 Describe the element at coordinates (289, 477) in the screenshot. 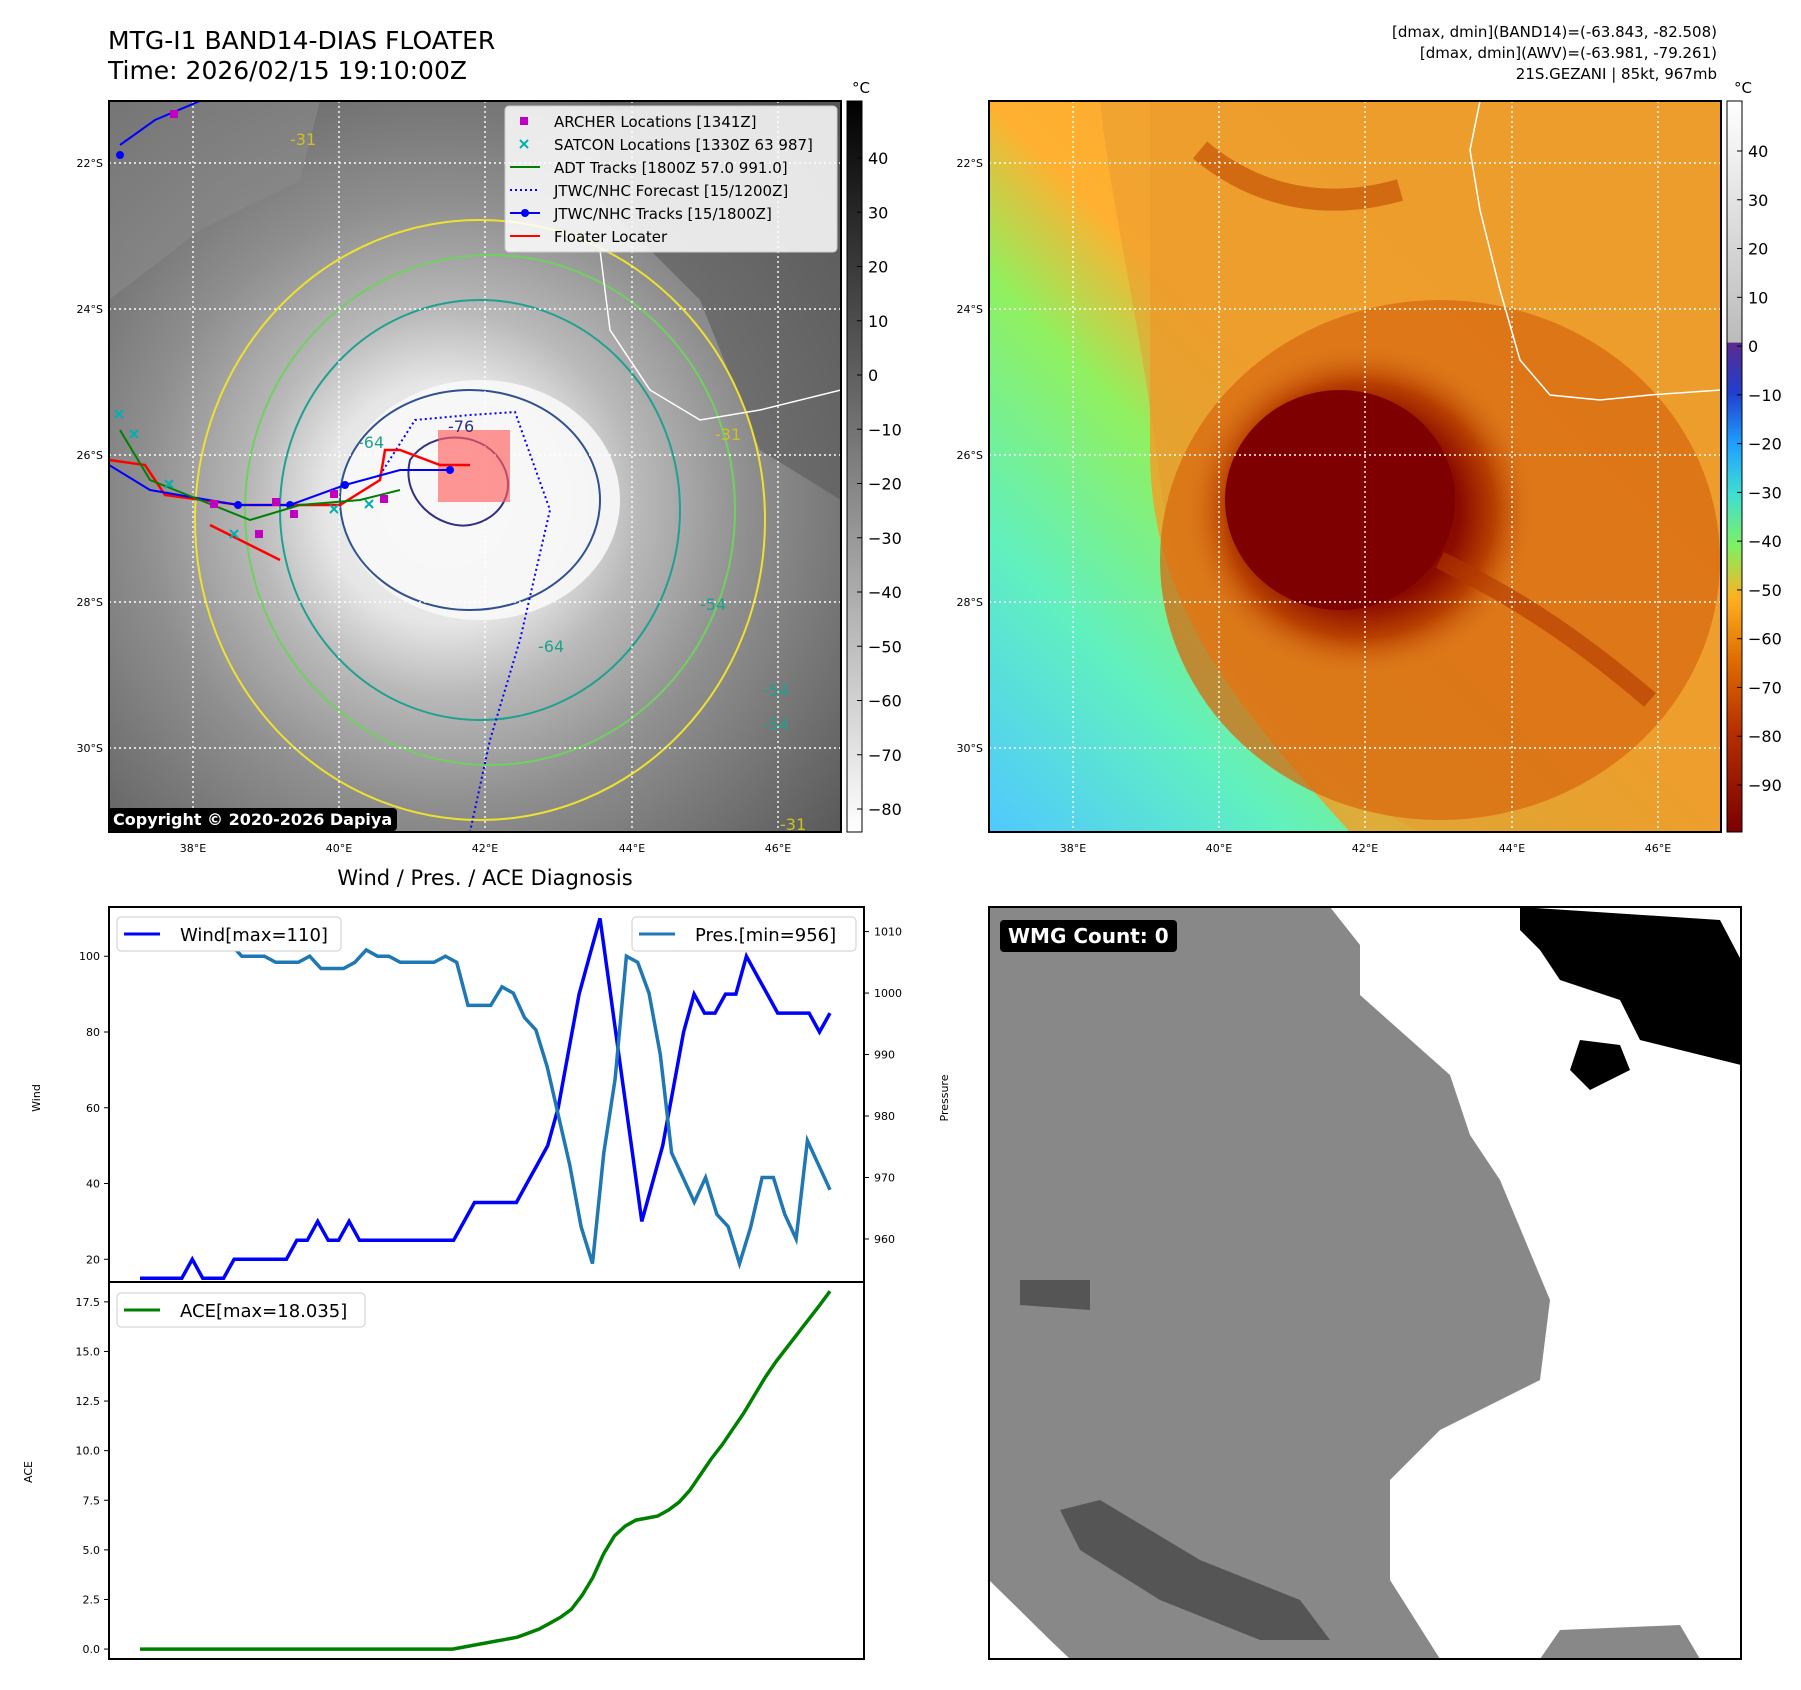

I see `floater-locater-track` at that location.